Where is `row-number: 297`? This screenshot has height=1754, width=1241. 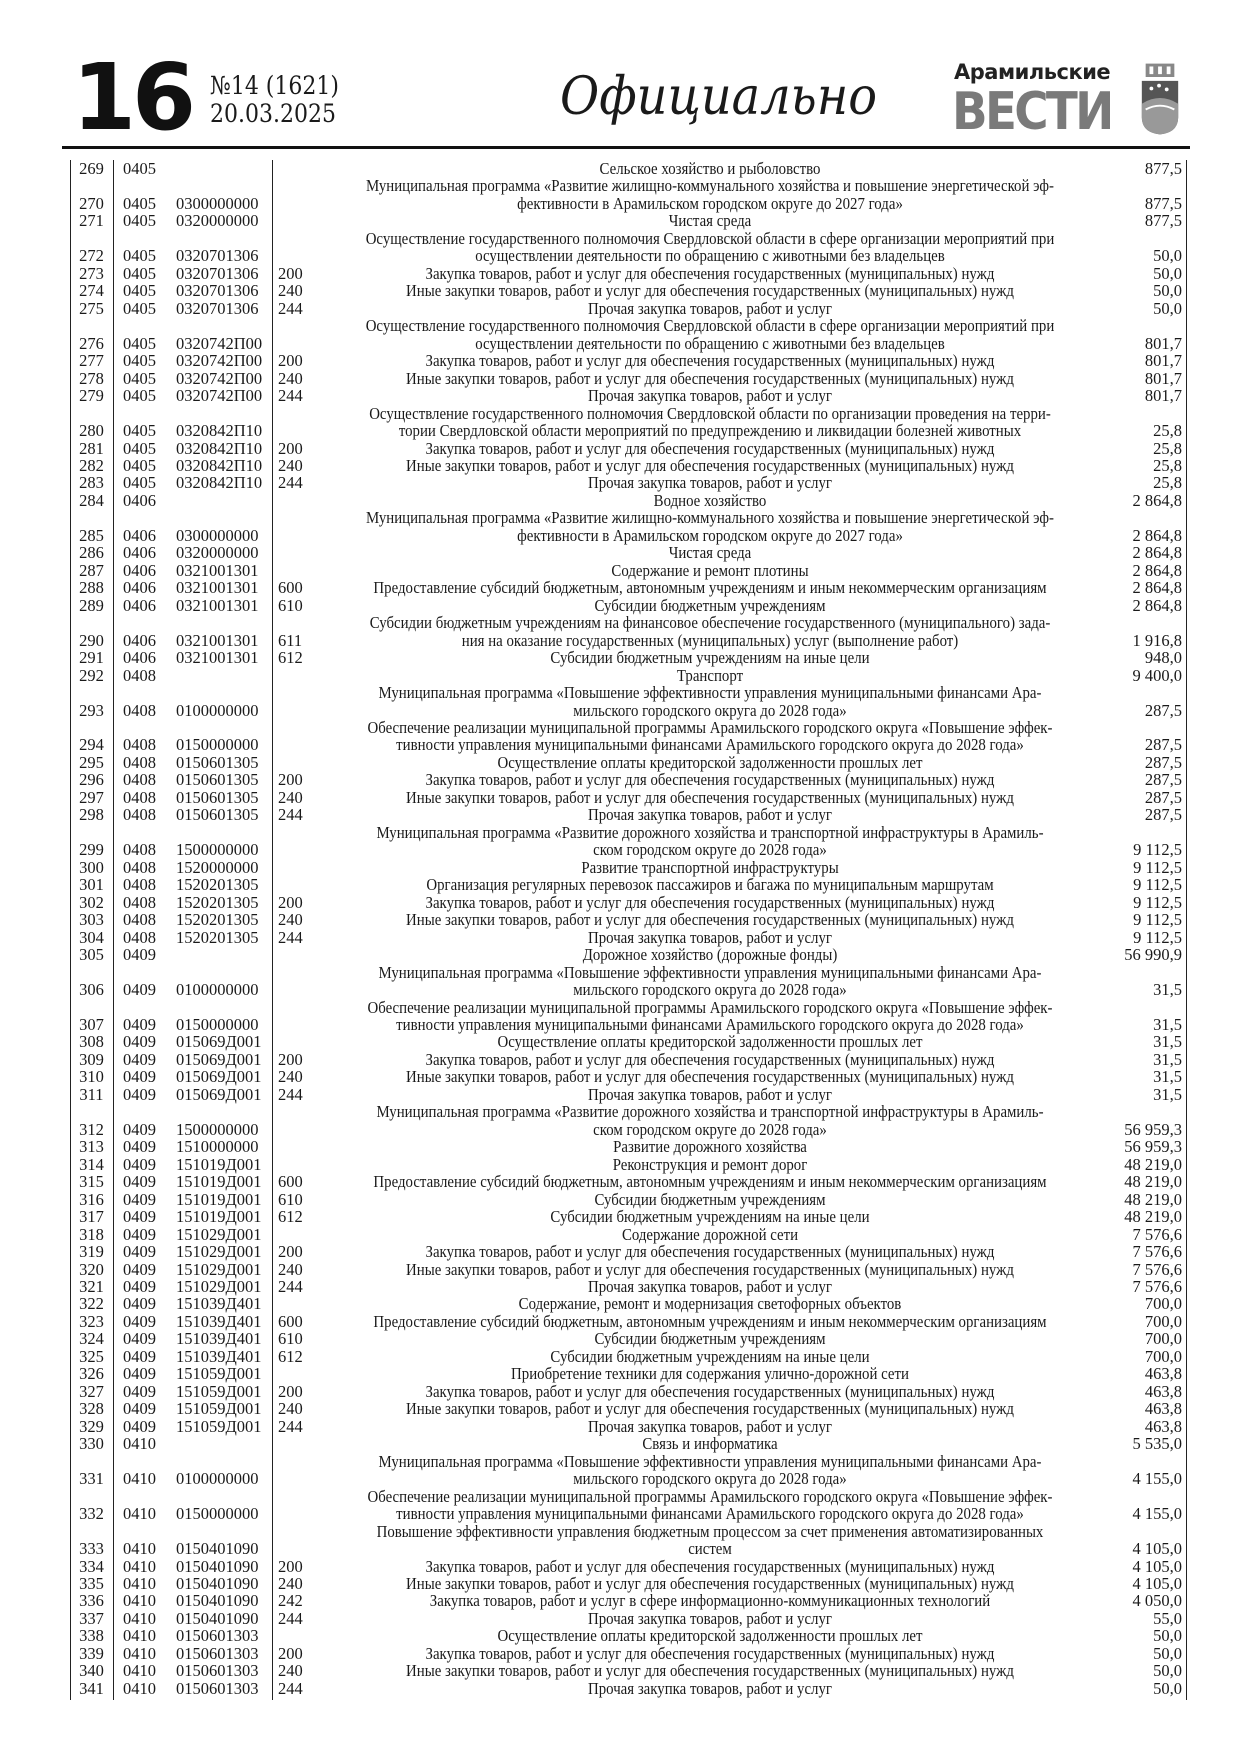
row-number: 297 is located at coordinates (91, 797).